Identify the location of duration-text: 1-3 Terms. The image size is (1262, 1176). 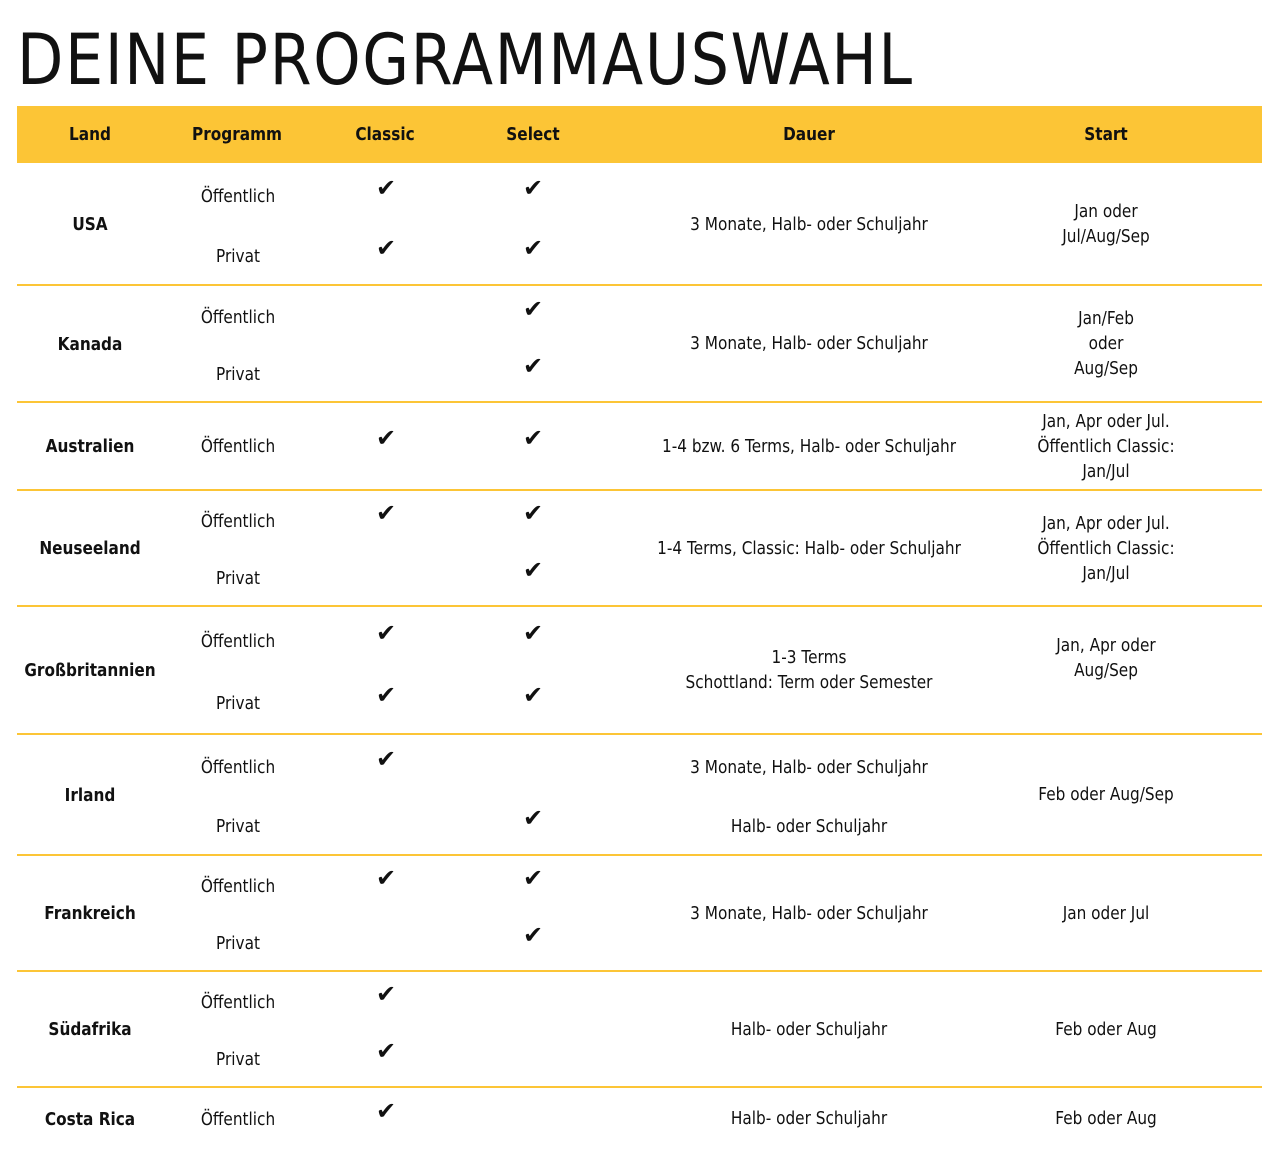
(809, 657).